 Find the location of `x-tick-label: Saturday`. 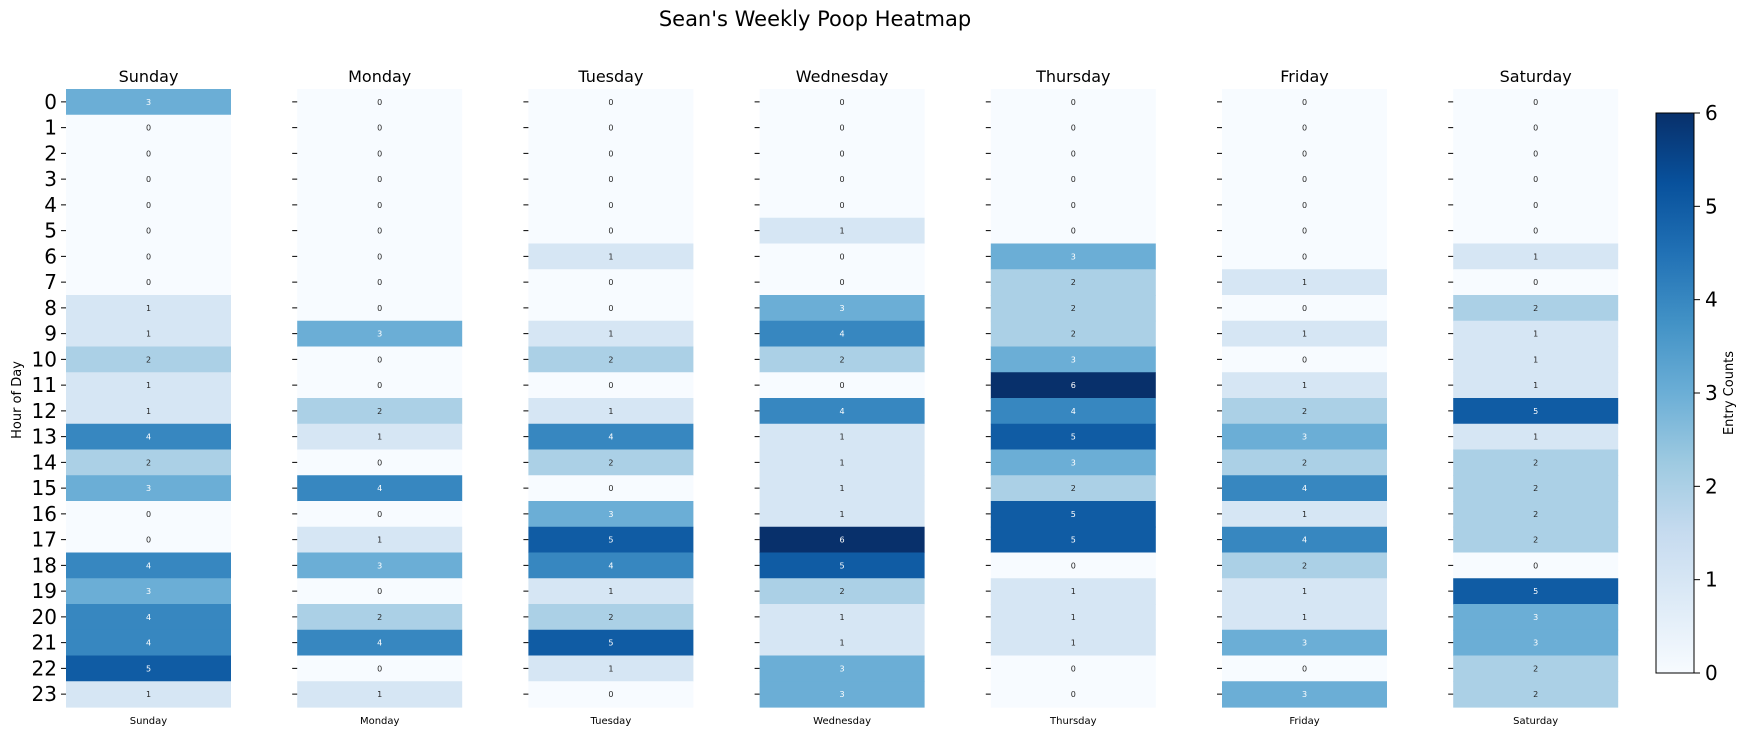

x-tick-label: Saturday is located at coordinates (1535, 721).